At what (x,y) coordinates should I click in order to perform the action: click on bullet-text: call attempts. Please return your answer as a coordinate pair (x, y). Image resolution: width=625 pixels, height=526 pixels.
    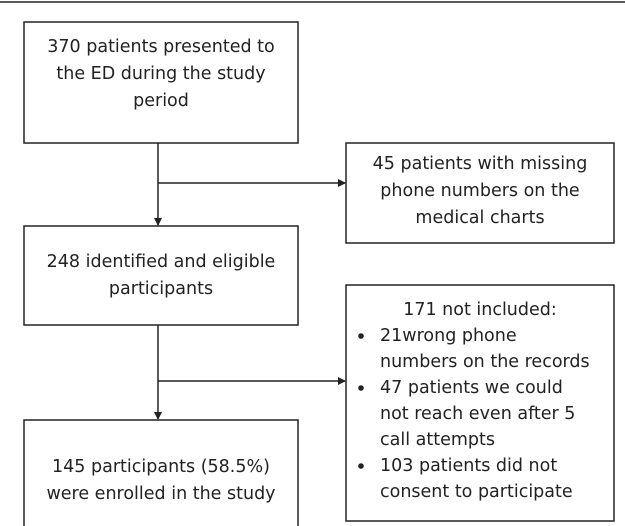
    Looking at the image, I should click on (437, 440).